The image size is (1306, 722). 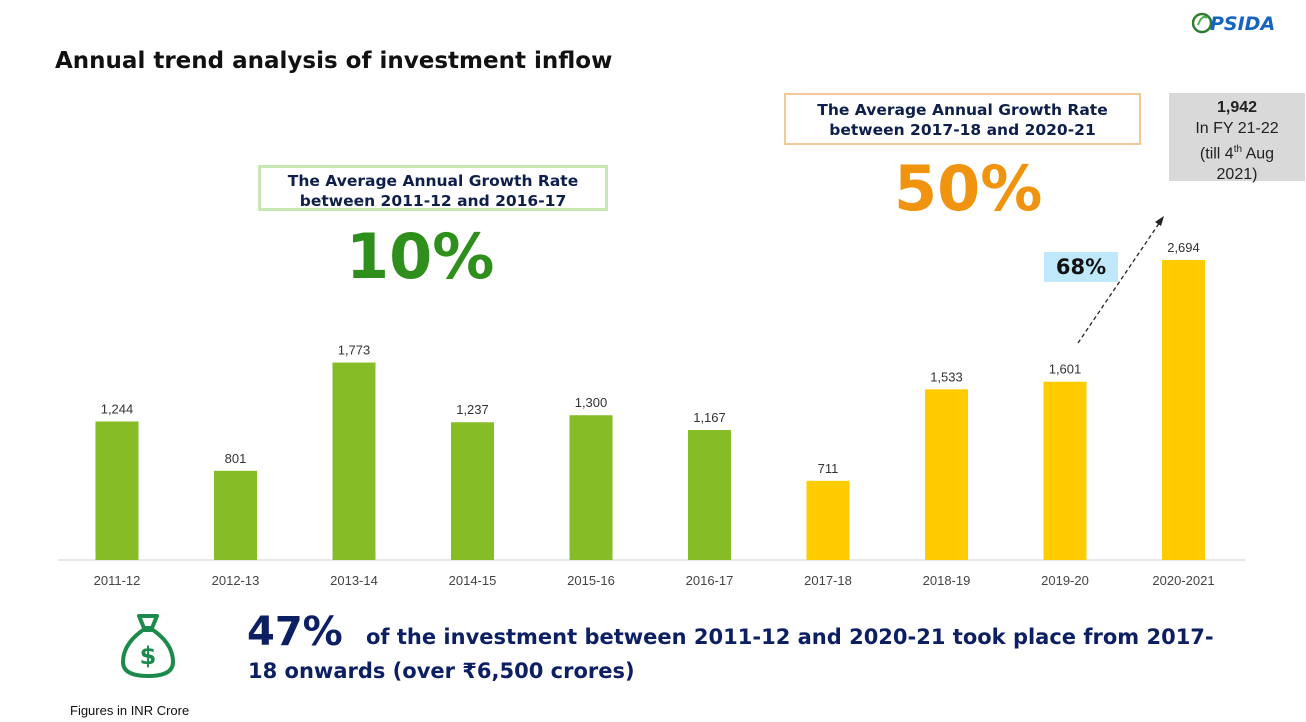 What do you see at coordinates (1119, 282) in the screenshot?
I see `jump-arrow-line` at bounding box center [1119, 282].